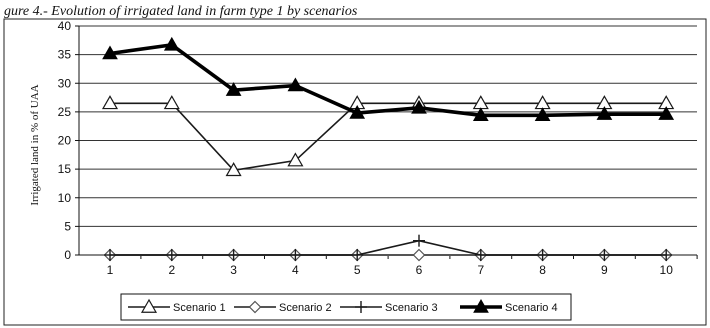  What do you see at coordinates (531, 308) in the screenshot?
I see `legend-label: Scenario 4` at bounding box center [531, 308].